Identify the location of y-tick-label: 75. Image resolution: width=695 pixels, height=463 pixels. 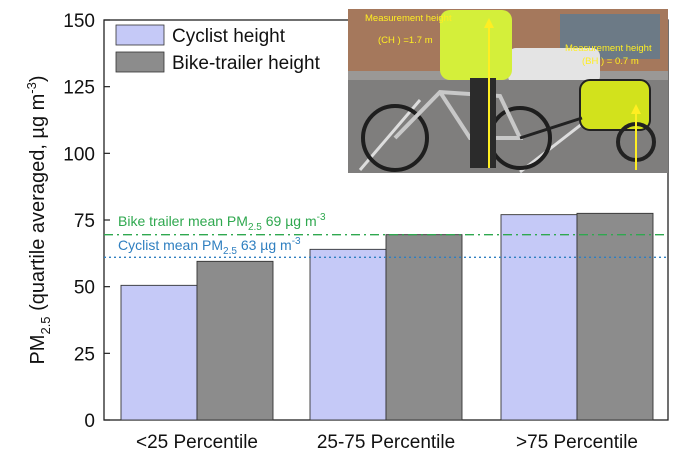
(84, 221).